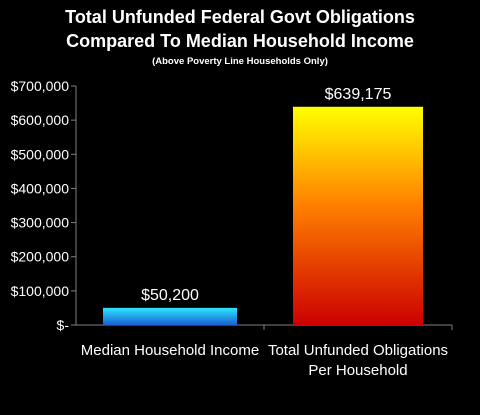 This screenshot has width=480, height=415. Describe the element at coordinates (170, 350) in the screenshot. I see `category-label: Median Household Income` at that location.